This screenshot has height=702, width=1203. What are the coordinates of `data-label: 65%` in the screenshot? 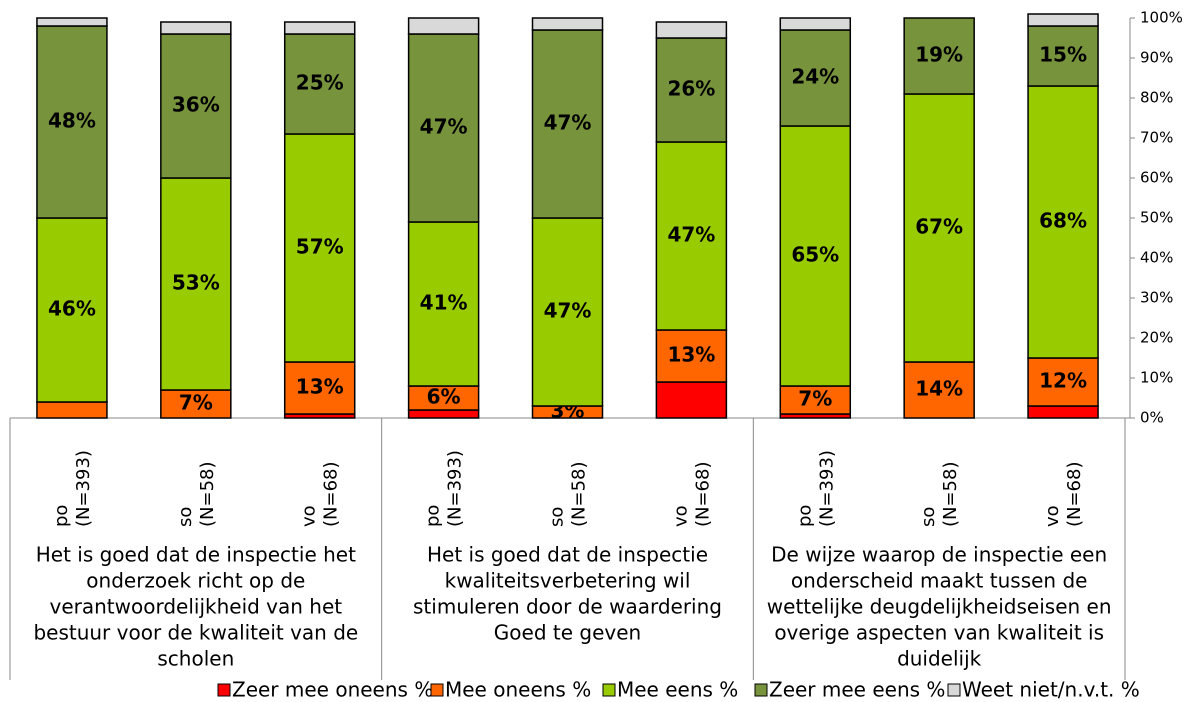 It's located at (815, 255).